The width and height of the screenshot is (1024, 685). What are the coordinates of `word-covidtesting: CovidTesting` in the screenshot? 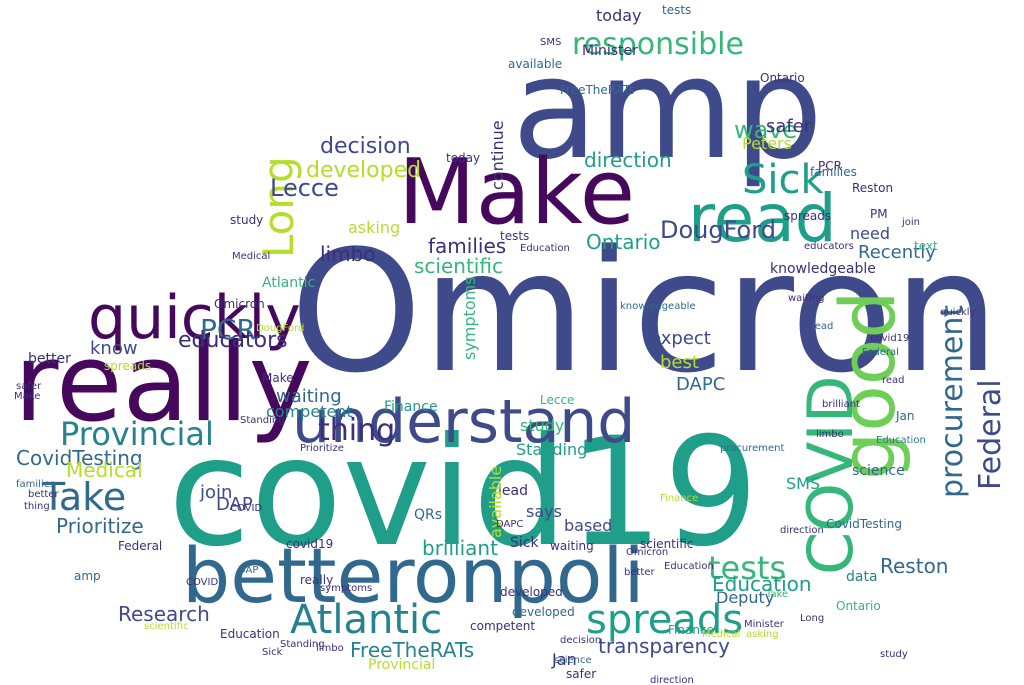 It's located at (79, 458).